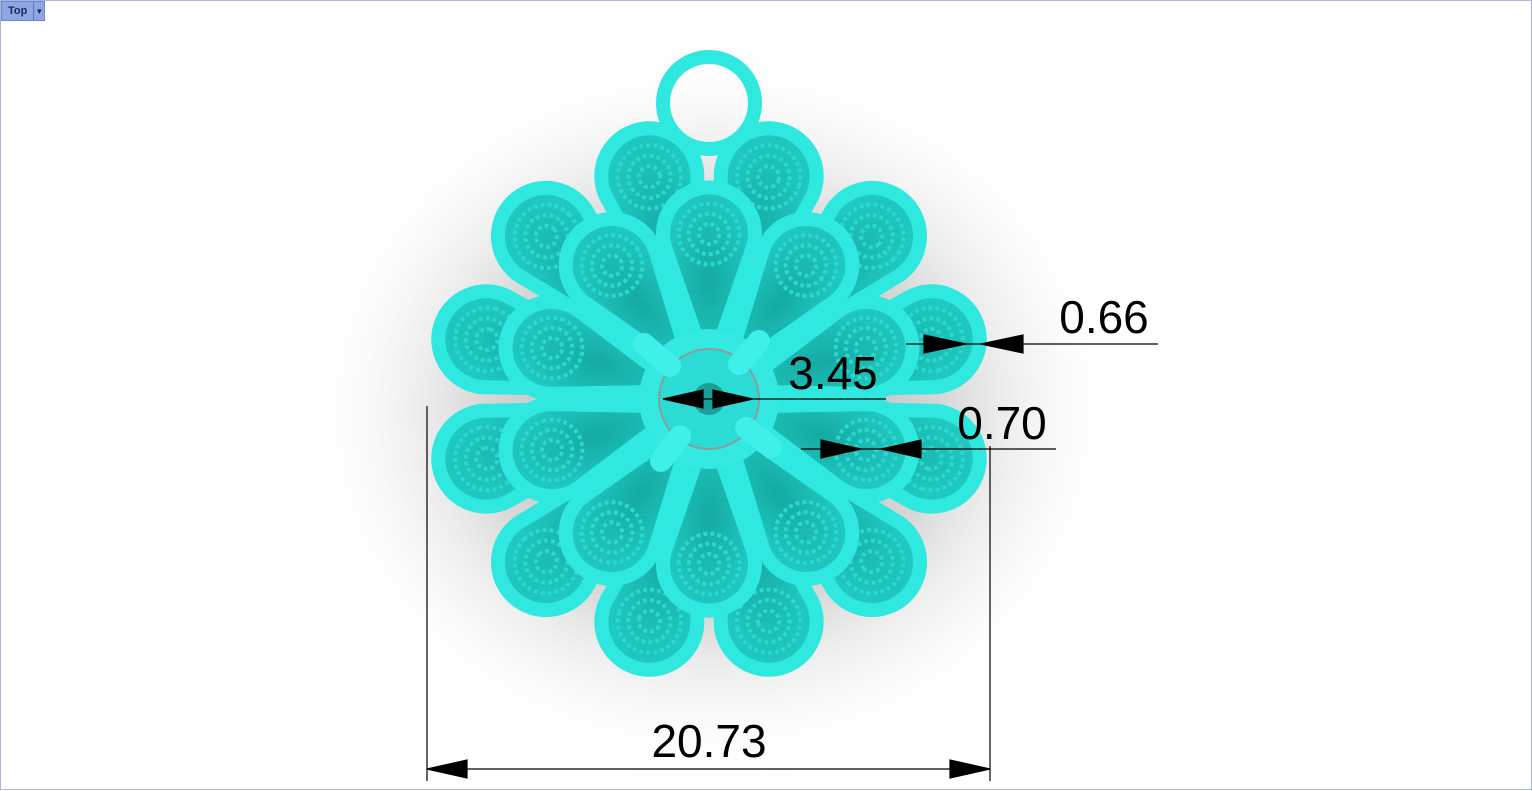  I want to click on bail-ring, so click(709, 103).